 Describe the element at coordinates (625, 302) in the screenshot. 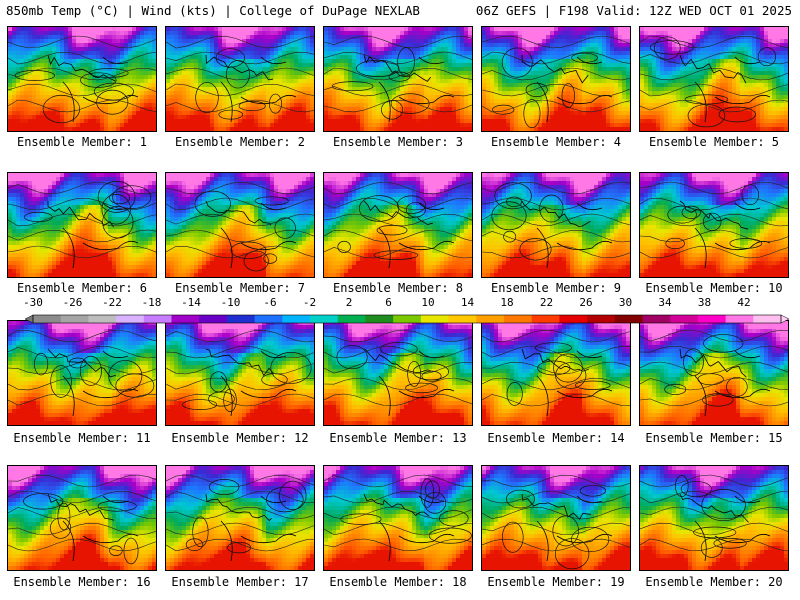

I see `colorbar-tick-label: 30` at that location.